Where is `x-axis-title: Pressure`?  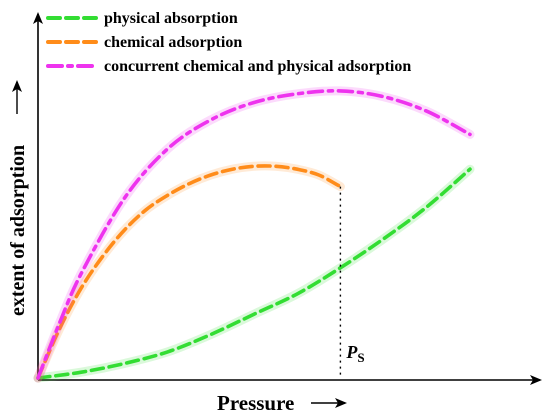 x-axis-title: Pressure is located at coordinates (282, 402).